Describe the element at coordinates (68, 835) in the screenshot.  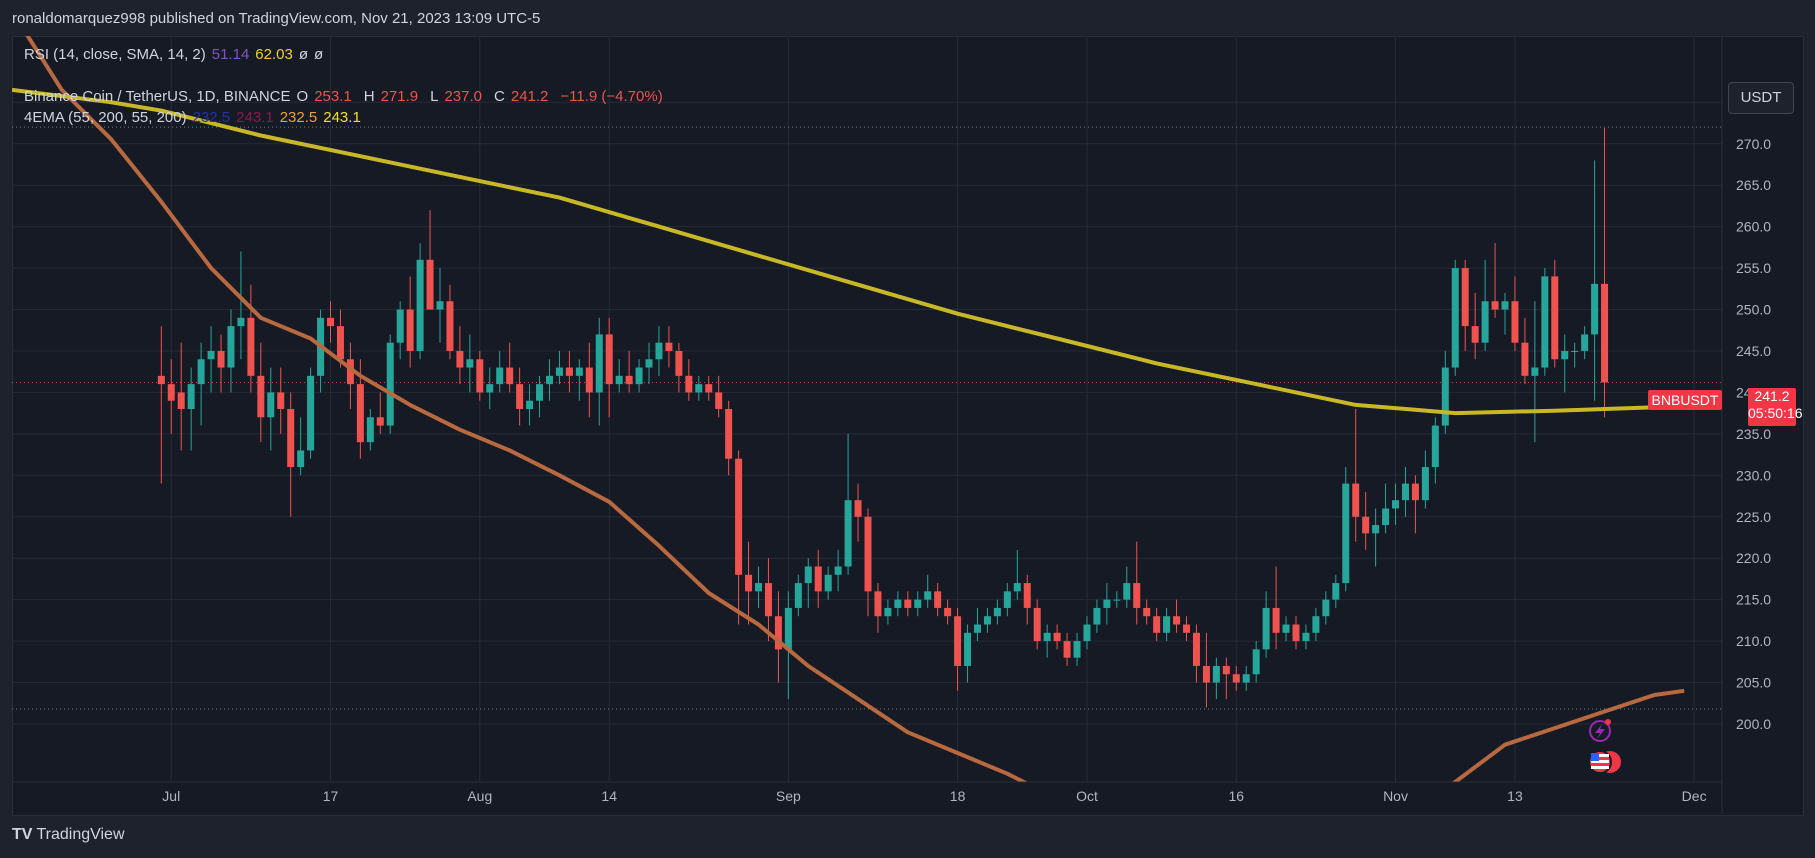
I see `tradingview-logo: TV TradingView` at that location.